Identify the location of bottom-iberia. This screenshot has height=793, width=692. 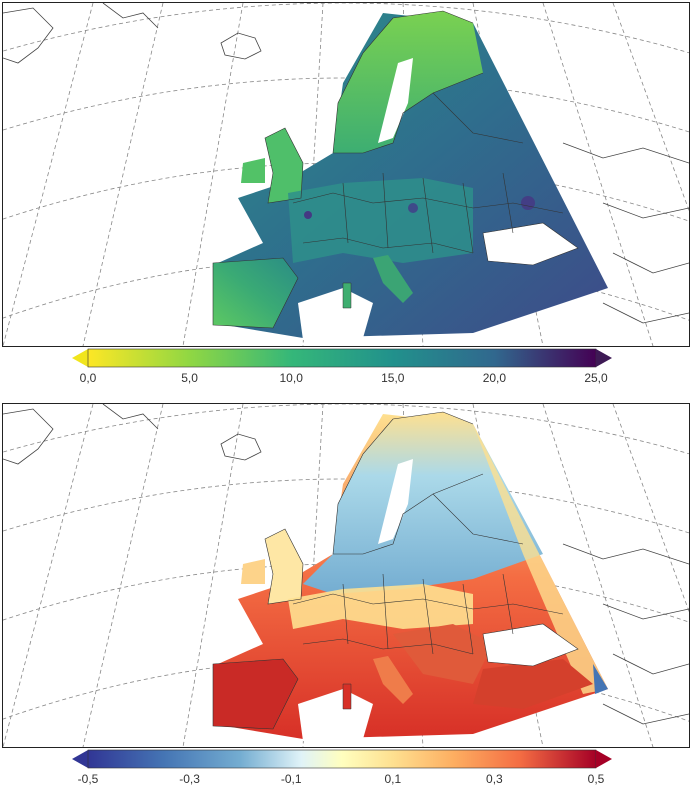
(255, 694).